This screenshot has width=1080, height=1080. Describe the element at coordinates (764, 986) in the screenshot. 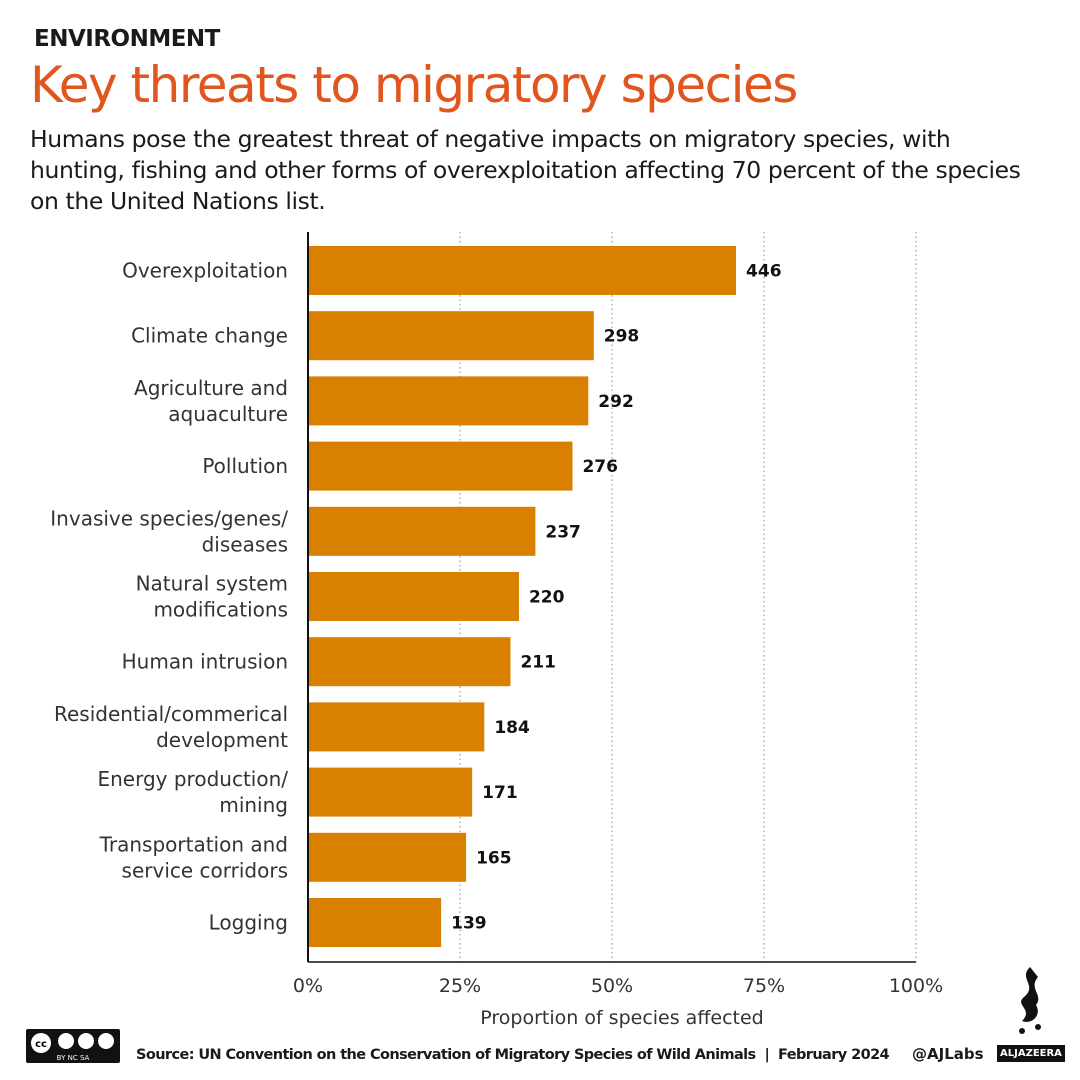

I see `x-tick-label: 75%` at that location.